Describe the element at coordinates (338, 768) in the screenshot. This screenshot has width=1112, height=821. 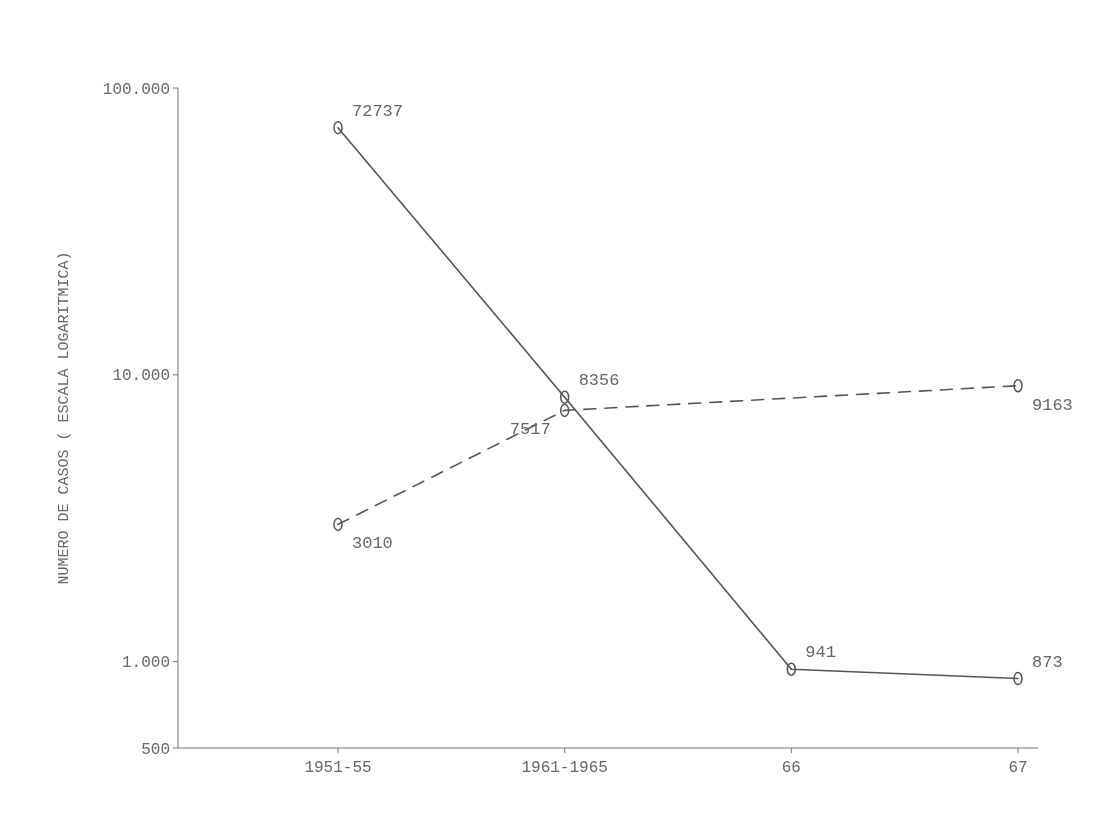
I see `x-tick-label: 1951-55` at that location.